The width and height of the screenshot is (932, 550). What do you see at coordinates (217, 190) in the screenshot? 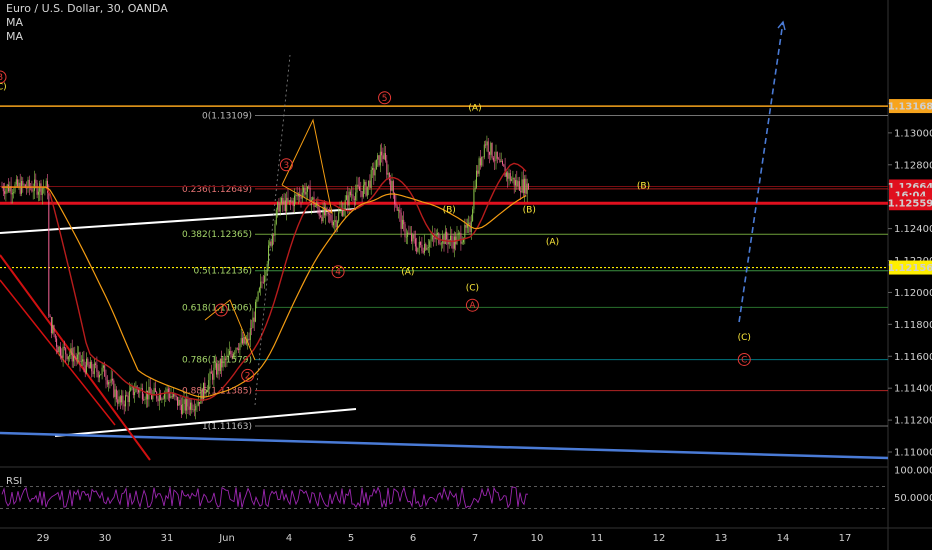
I see `fib-level-label: 0.236(1.12649)` at bounding box center [217, 190].